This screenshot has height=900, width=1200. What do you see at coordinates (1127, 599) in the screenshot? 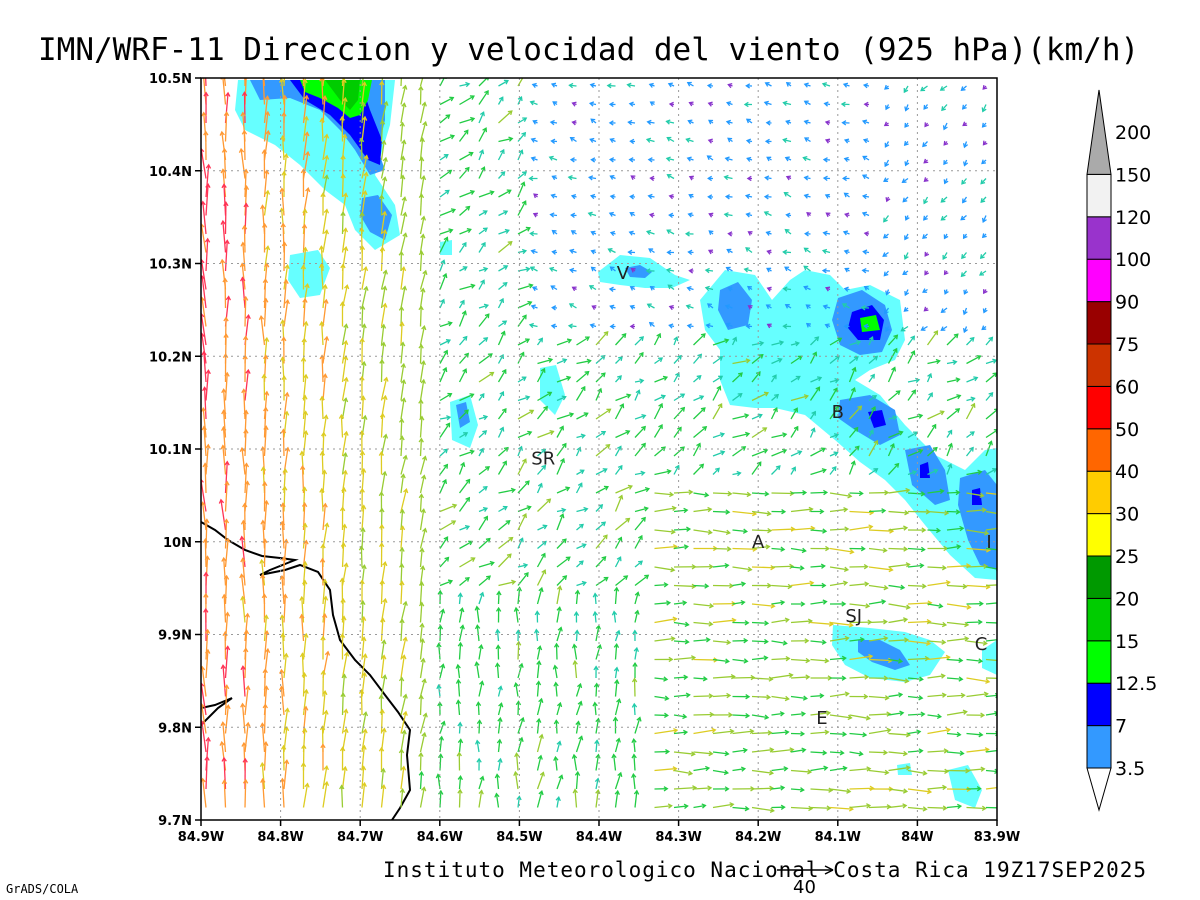
I see `colorbar-label: 20` at bounding box center [1127, 599].